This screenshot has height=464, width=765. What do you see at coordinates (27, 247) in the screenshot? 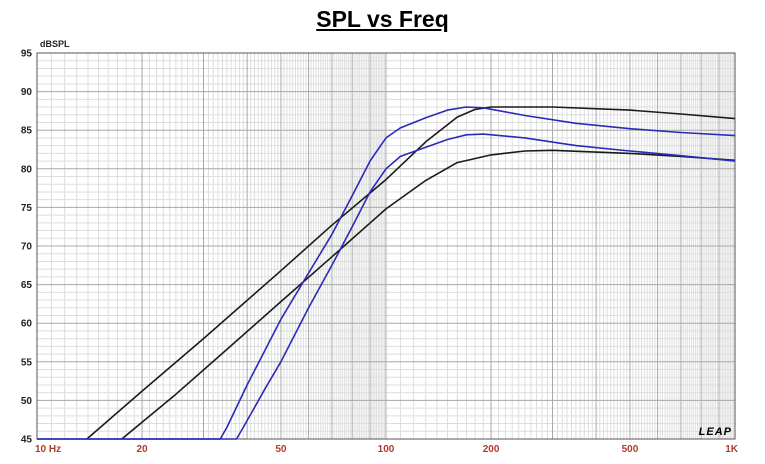
I see `y-tick-label: 70` at bounding box center [27, 247].